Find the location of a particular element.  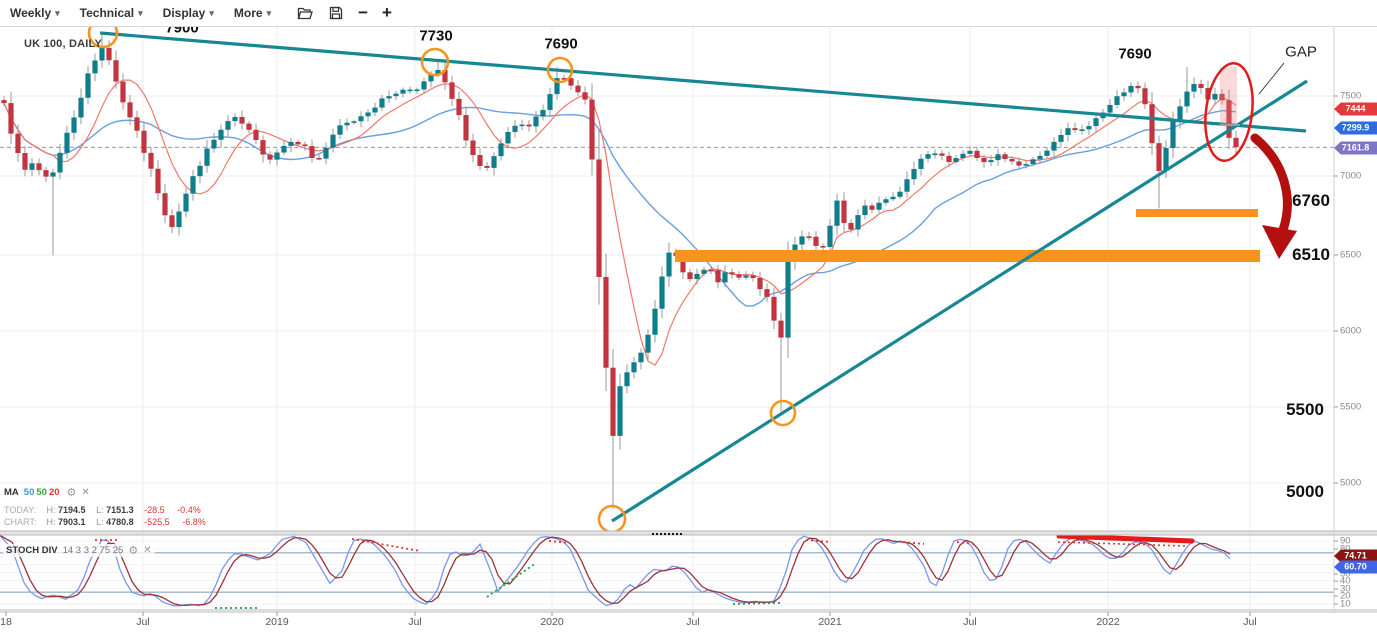

time-axis-label: 2022 is located at coordinates (1108, 622).